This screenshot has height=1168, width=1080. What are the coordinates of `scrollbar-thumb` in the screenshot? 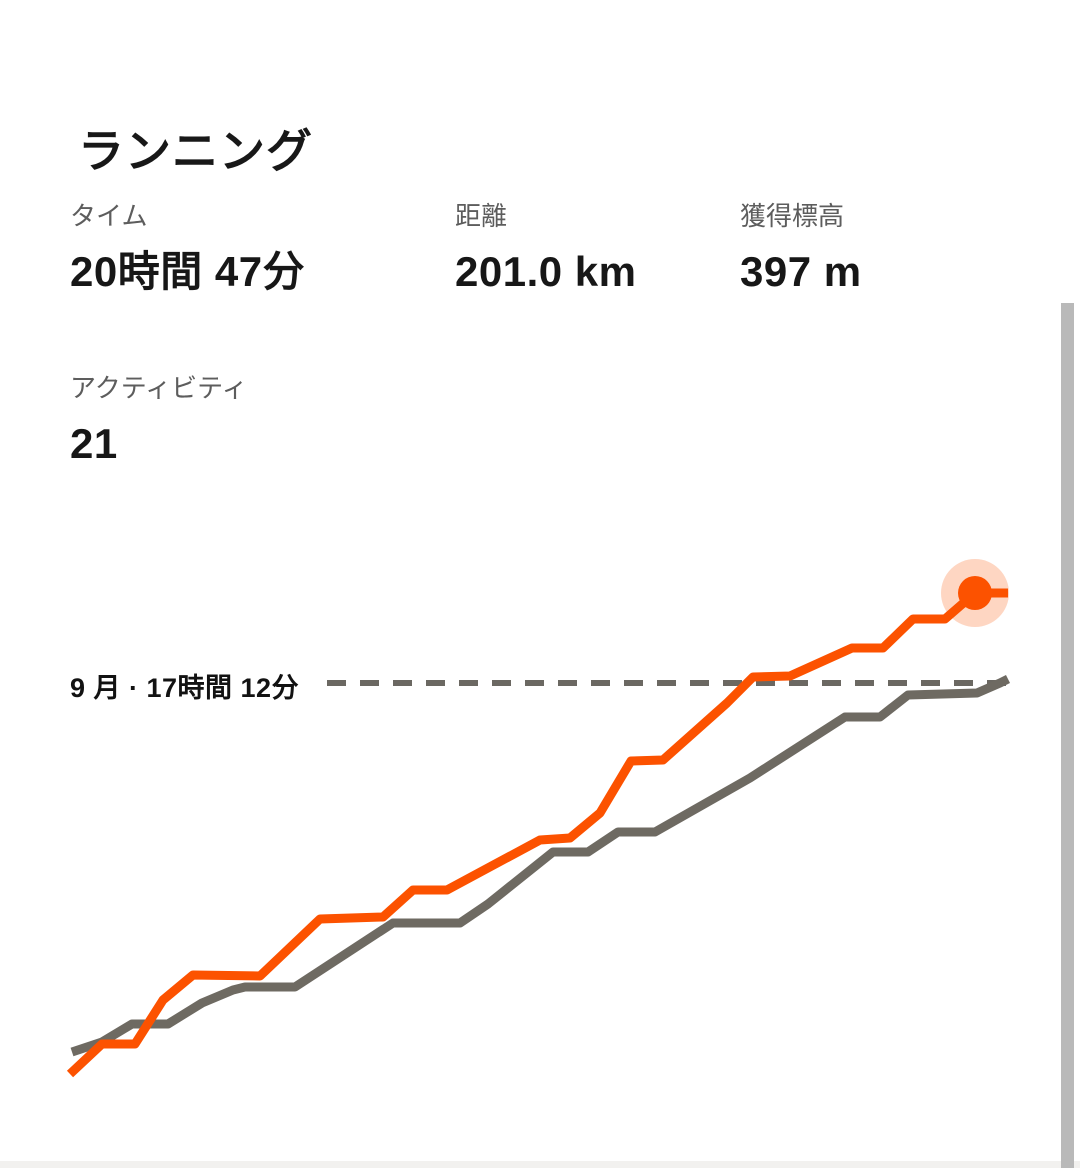 It's located at (1067, 735).